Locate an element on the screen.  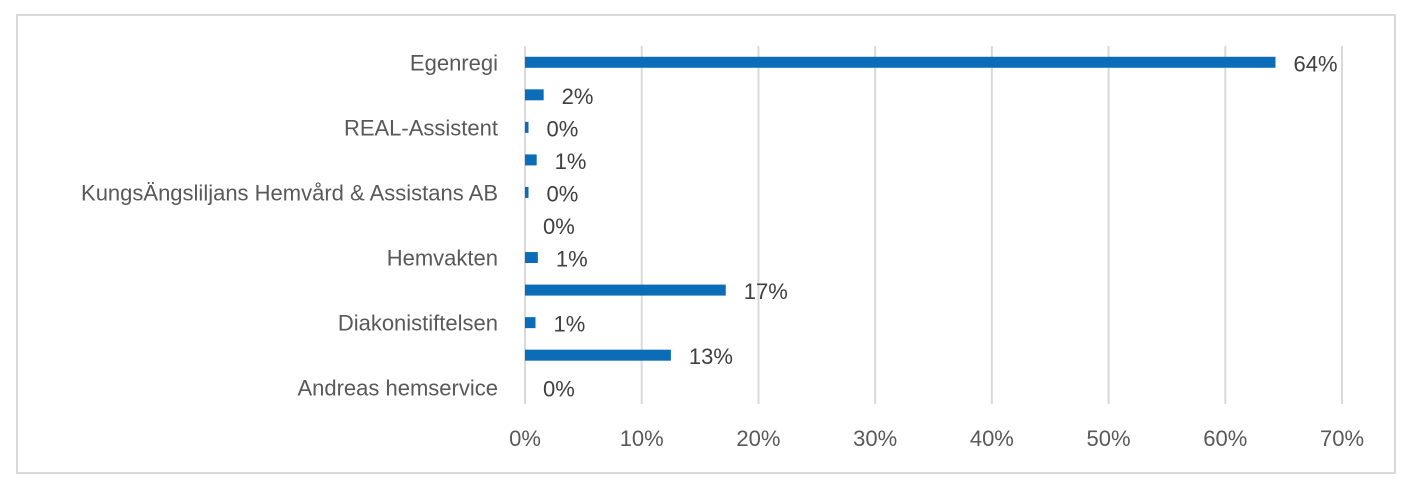
category-label: Andreas hemservice is located at coordinates (397, 388).